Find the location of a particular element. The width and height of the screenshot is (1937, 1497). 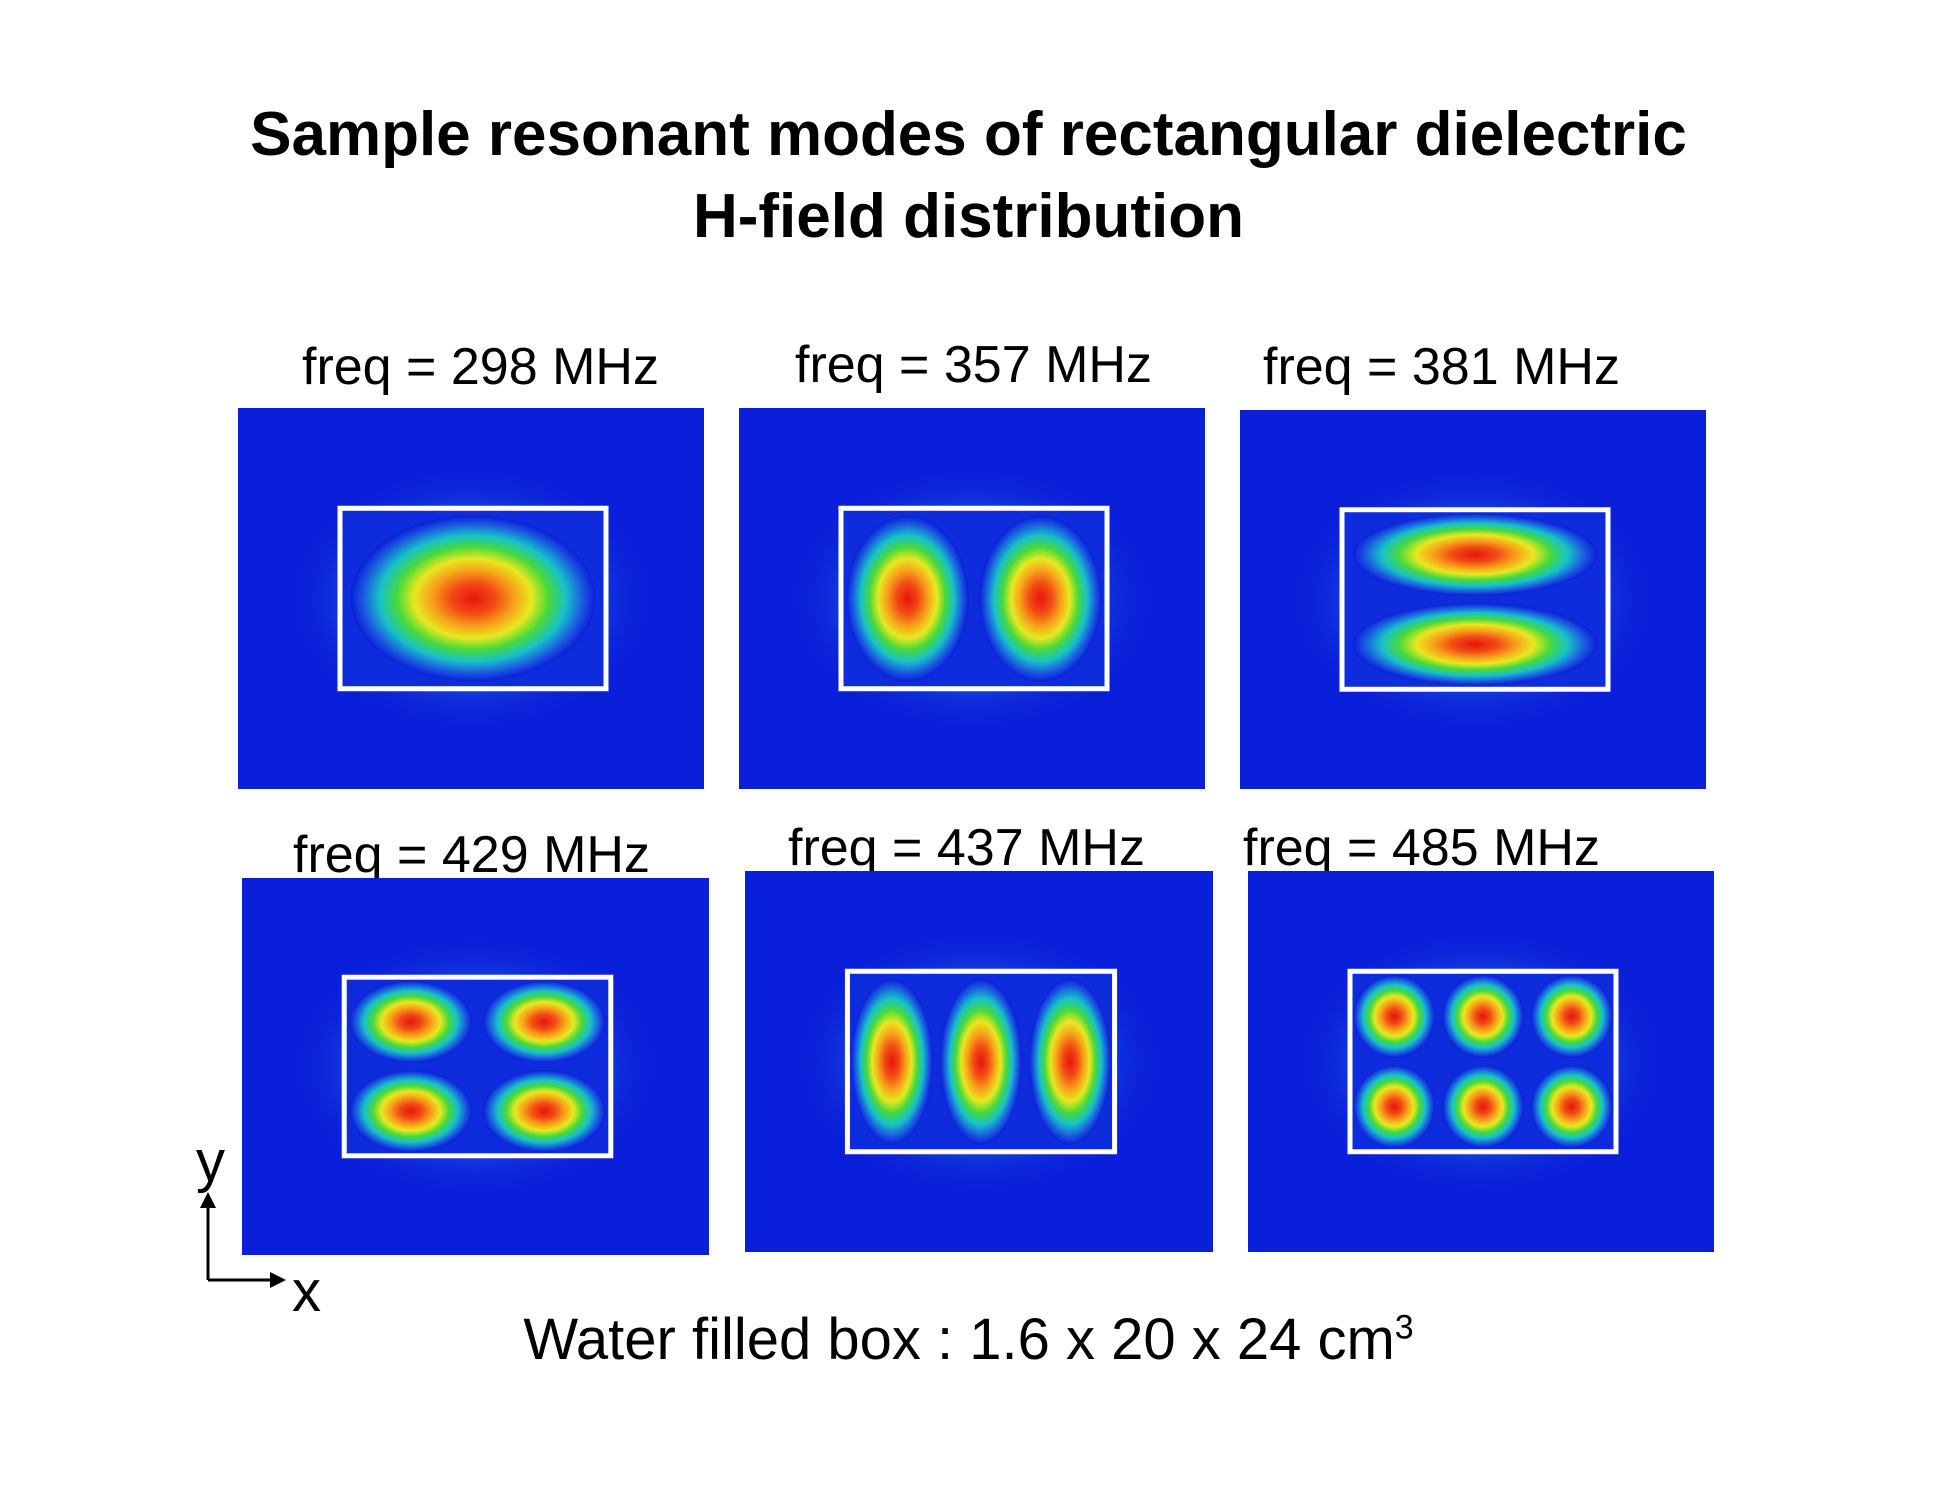

freq-label-1: freq = 298 MHz is located at coordinates (480, 367).